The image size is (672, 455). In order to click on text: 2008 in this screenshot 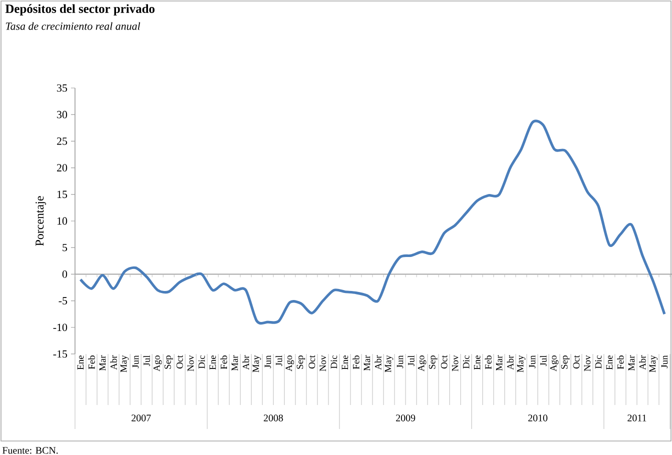, I will do `click(273, 418)`.